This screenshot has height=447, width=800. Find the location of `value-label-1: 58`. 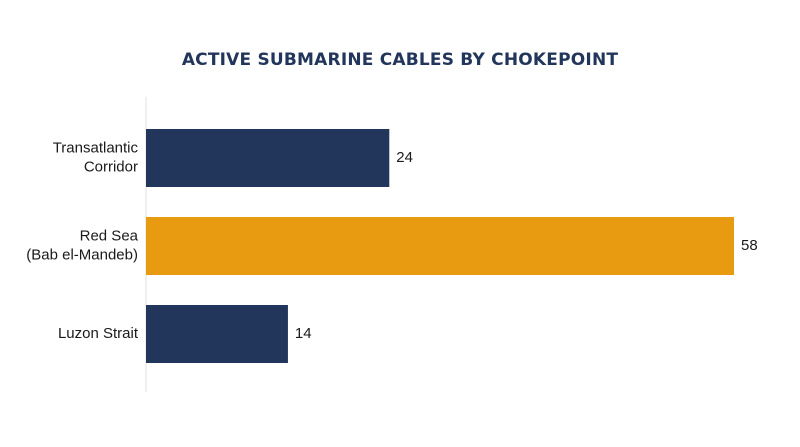

value-label-1: 58 is located at coordinates (749, 245).